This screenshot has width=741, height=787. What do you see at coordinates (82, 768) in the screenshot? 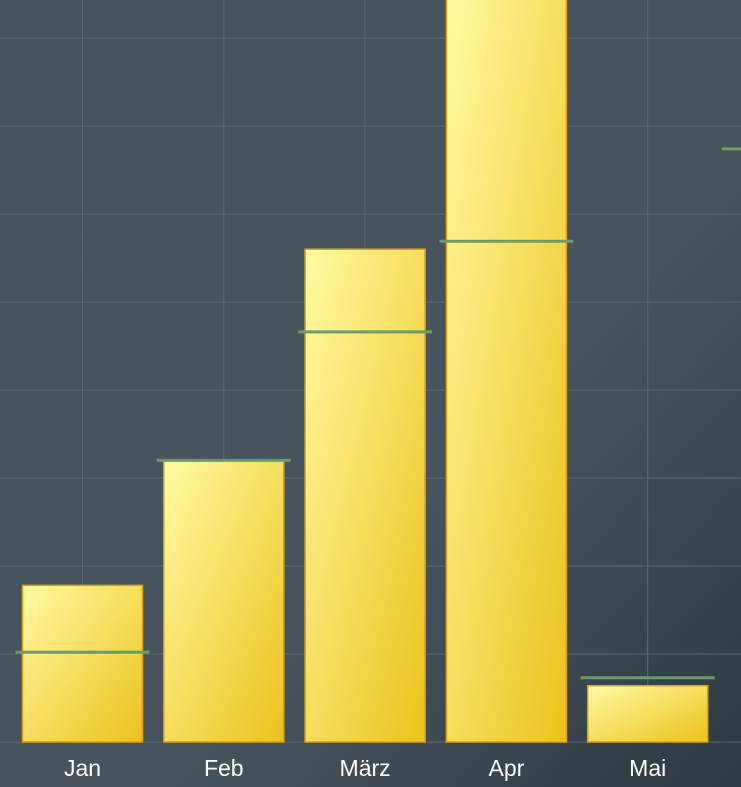
I see `x-tick-label: Jan` at bounding box center [82, 768].